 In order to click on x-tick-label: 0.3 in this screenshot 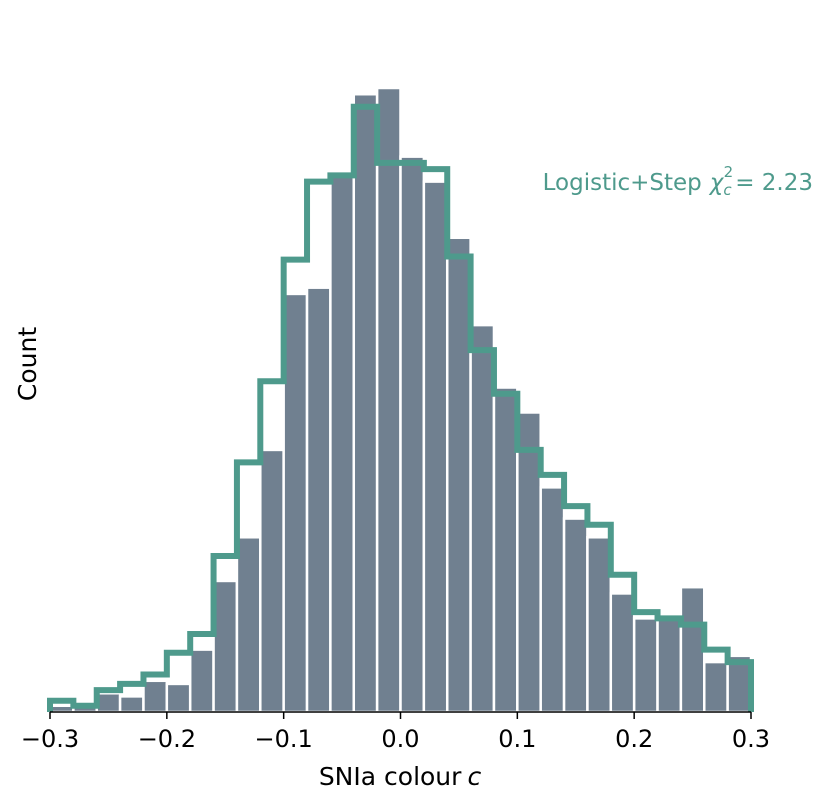, I will do `click(751, 739)`.